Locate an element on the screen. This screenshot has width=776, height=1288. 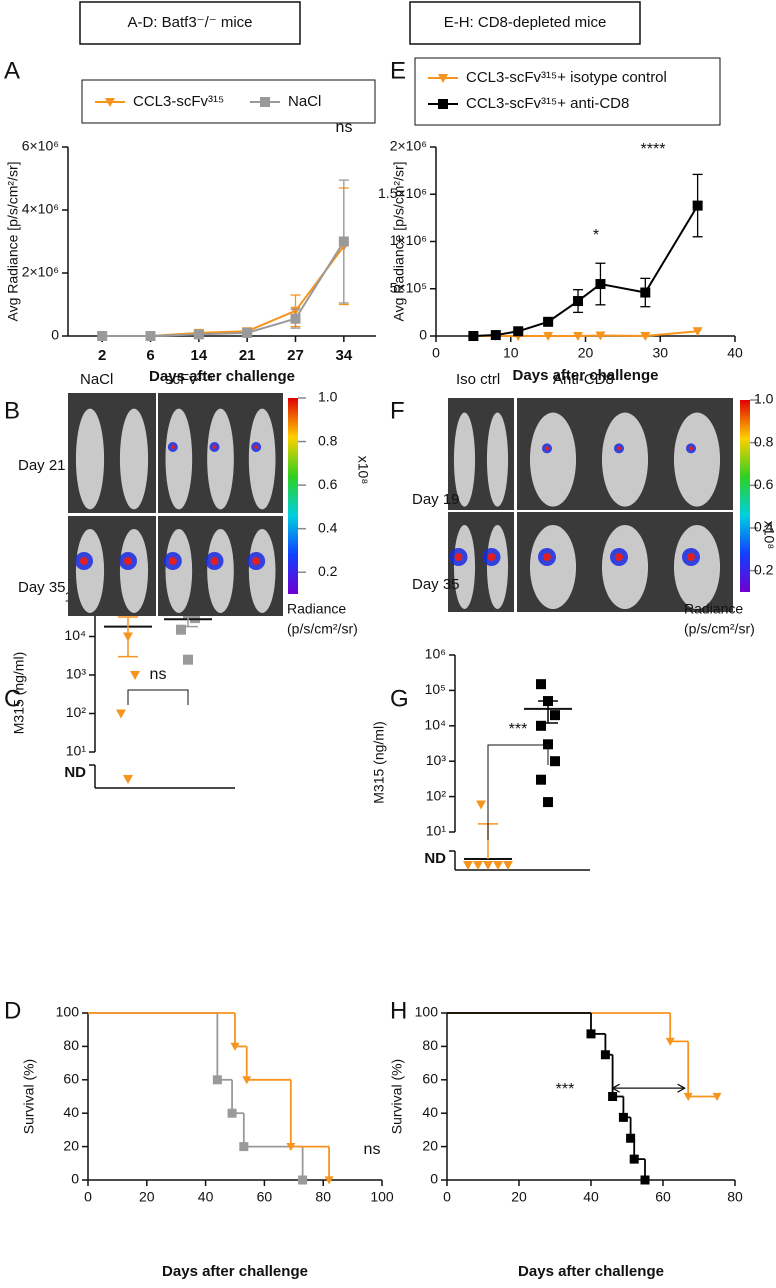
y-tick-label: 2×10⁶ is located at coordinates (408, 146).